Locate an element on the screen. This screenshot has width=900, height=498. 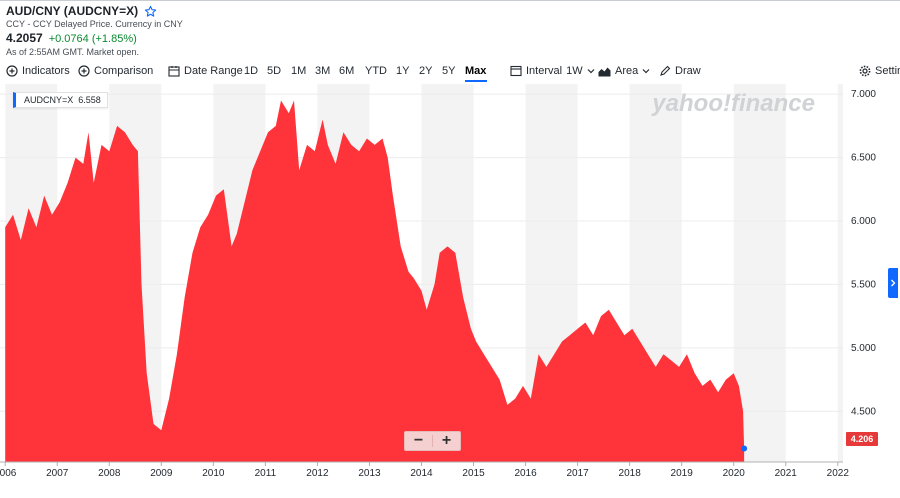
crosshair-tooltip: AUDCNY=X 6.558 is located at coordinates (60, 100).